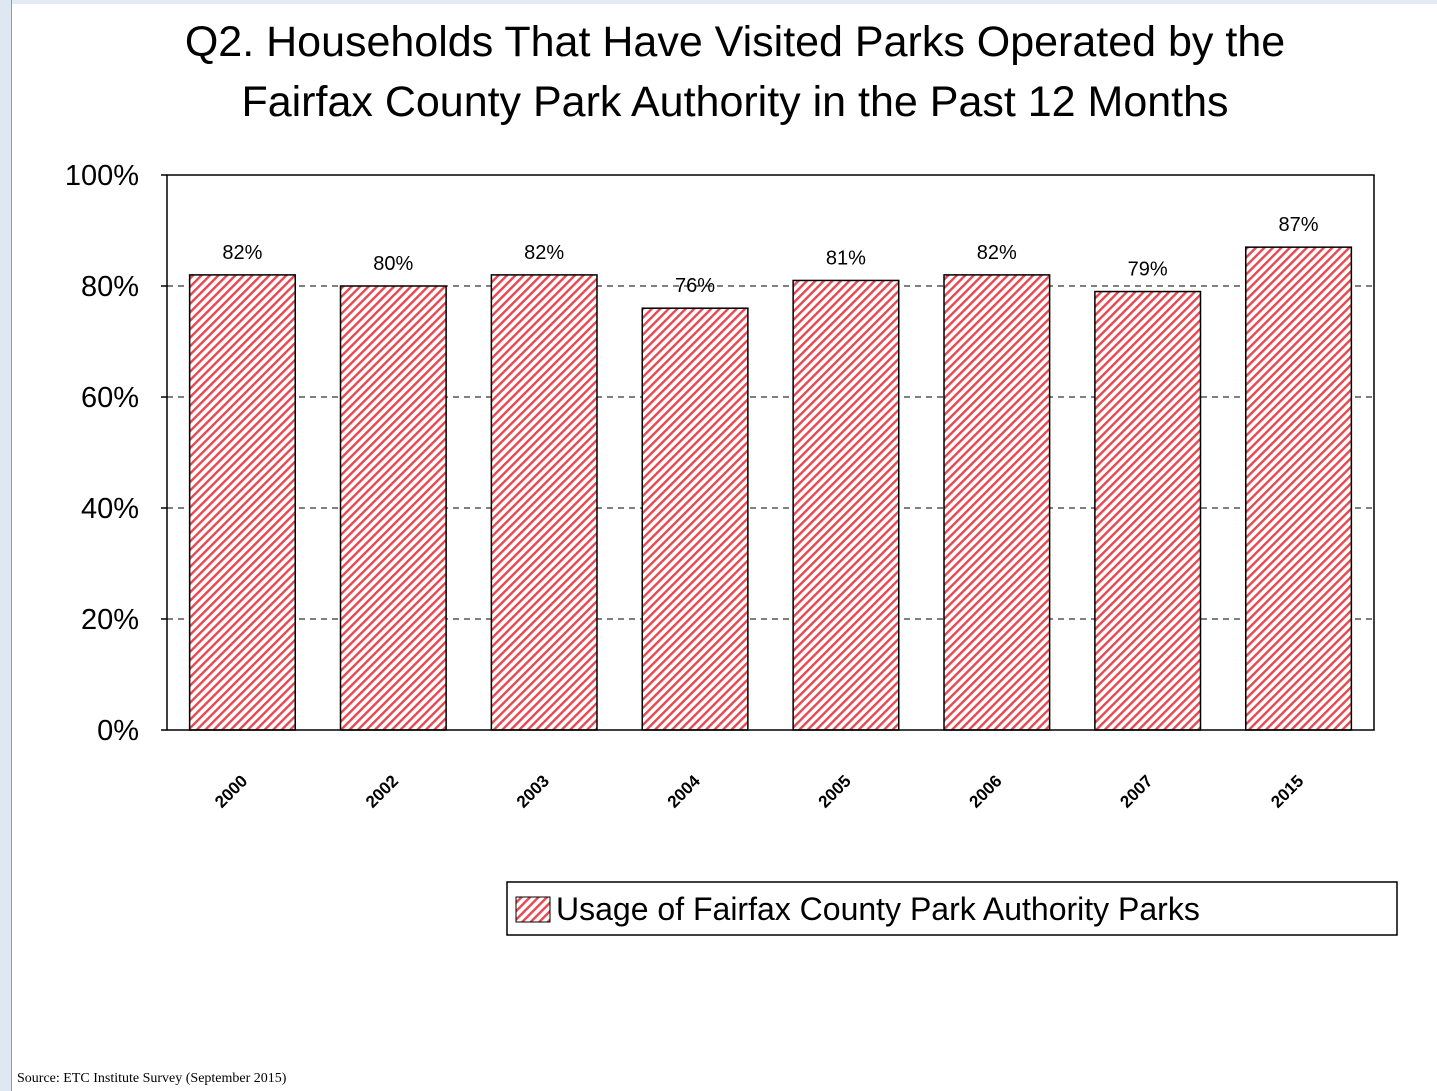 Image resolution: width=1437 pixels, height=1091 pixels. I want to click on window-top-edge, so click(718, 2).